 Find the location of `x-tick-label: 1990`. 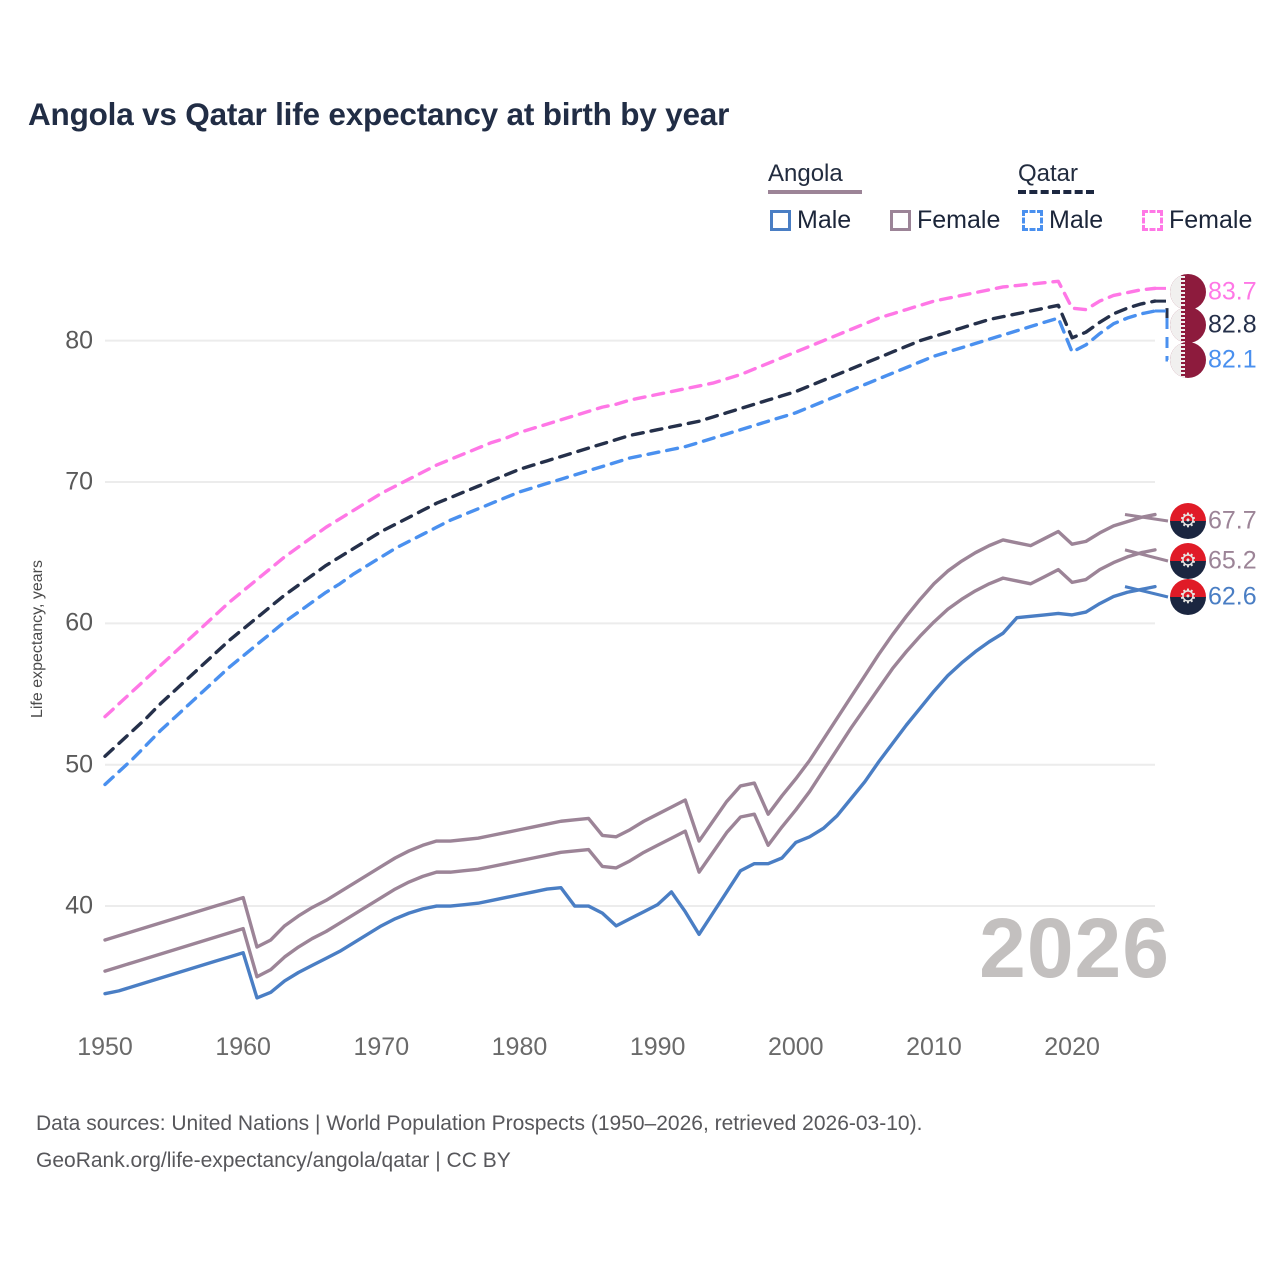

x-tick-label: 1990 is located at coordinates (657, 1047).